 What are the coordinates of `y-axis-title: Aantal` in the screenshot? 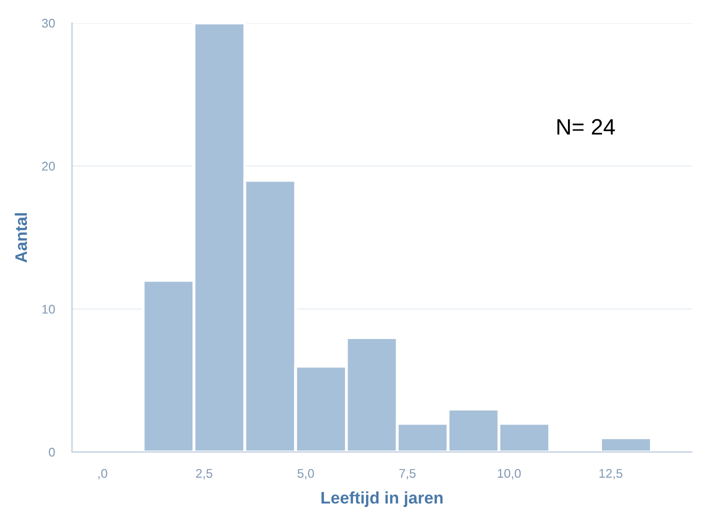 It's located at (21, 238).